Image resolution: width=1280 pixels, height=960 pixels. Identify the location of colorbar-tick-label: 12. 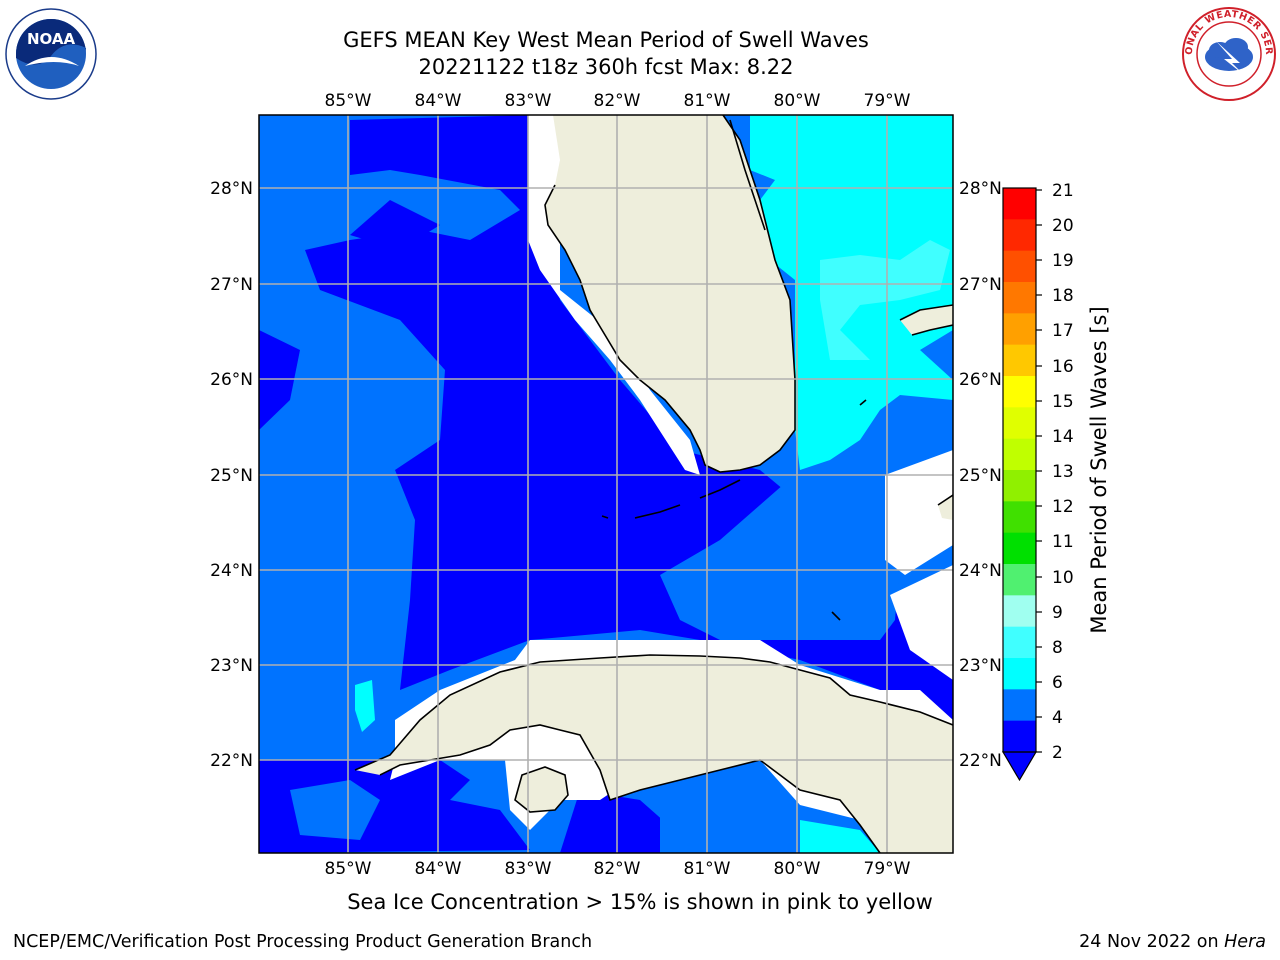
(1063, 507).